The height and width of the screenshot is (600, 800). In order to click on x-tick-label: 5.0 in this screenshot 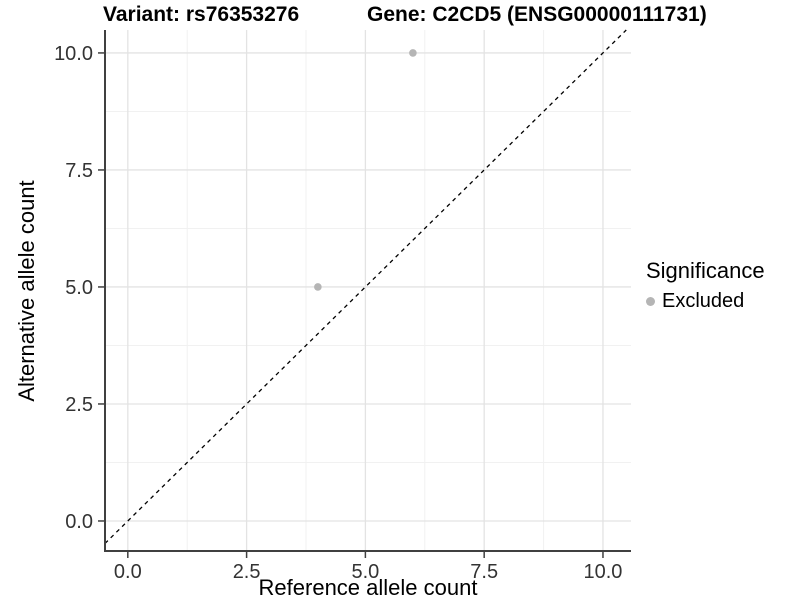, I will do `click(365, 572)`.